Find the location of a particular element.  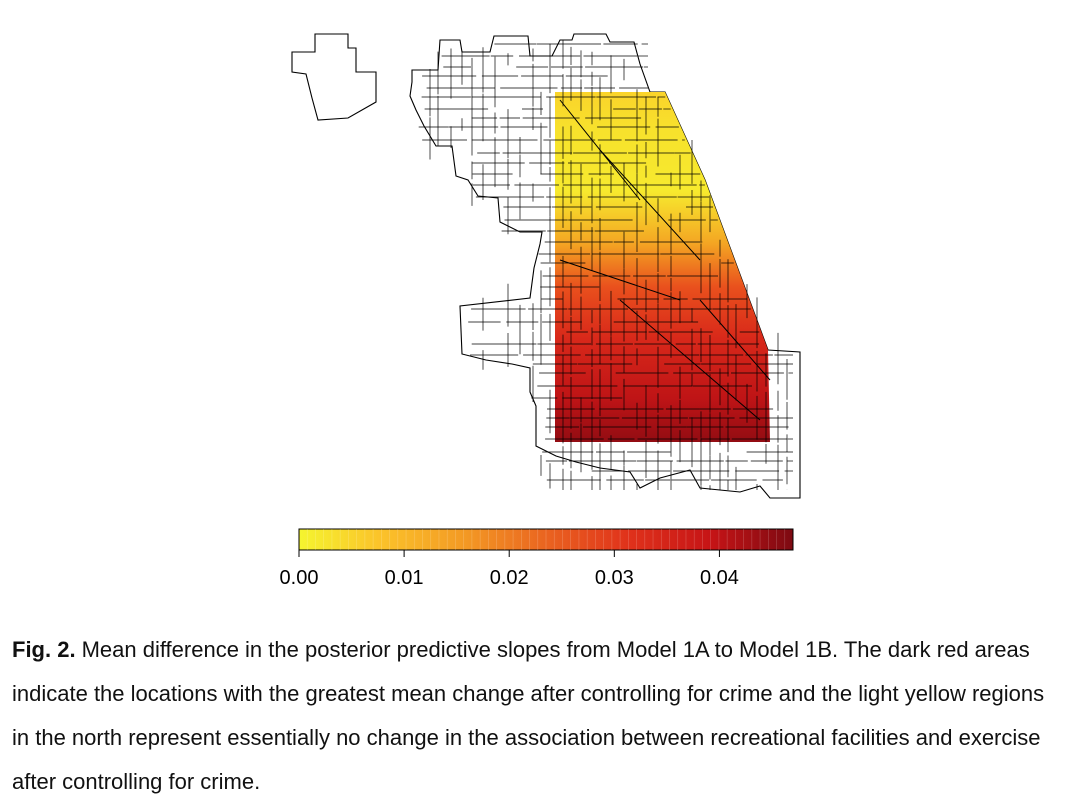

figure-label: Fig. 2. is located at coordinates (44, 649).